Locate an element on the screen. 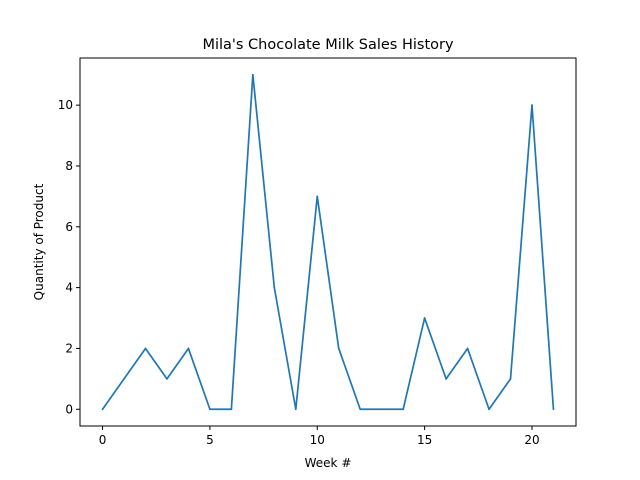  x-tick-label: 0 is located at coordinates (103, 440).